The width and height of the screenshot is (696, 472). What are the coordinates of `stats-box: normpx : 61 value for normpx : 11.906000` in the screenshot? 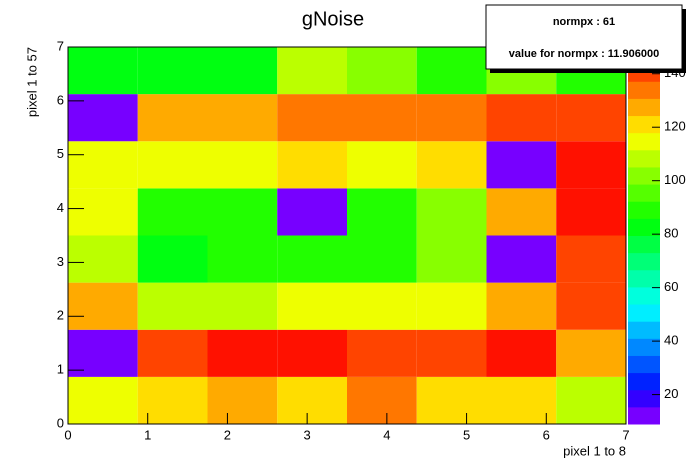 It's located at (585, 38).